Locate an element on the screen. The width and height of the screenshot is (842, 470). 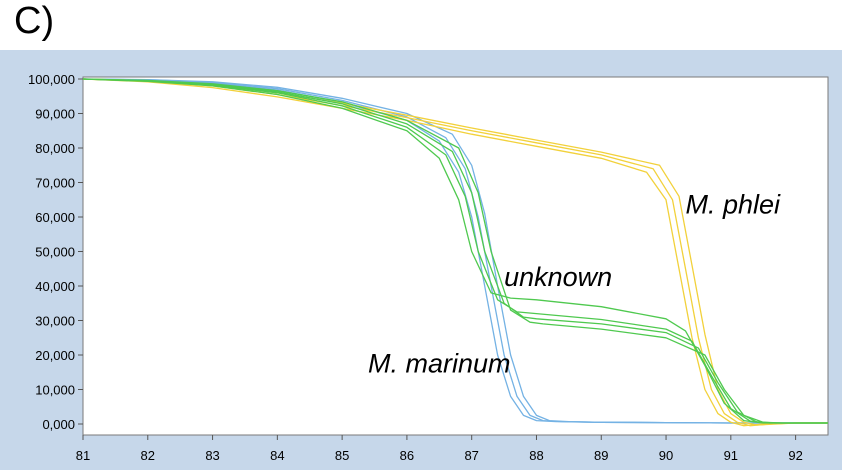
x-tick-label: 92 is located at coordinates (795, 455).